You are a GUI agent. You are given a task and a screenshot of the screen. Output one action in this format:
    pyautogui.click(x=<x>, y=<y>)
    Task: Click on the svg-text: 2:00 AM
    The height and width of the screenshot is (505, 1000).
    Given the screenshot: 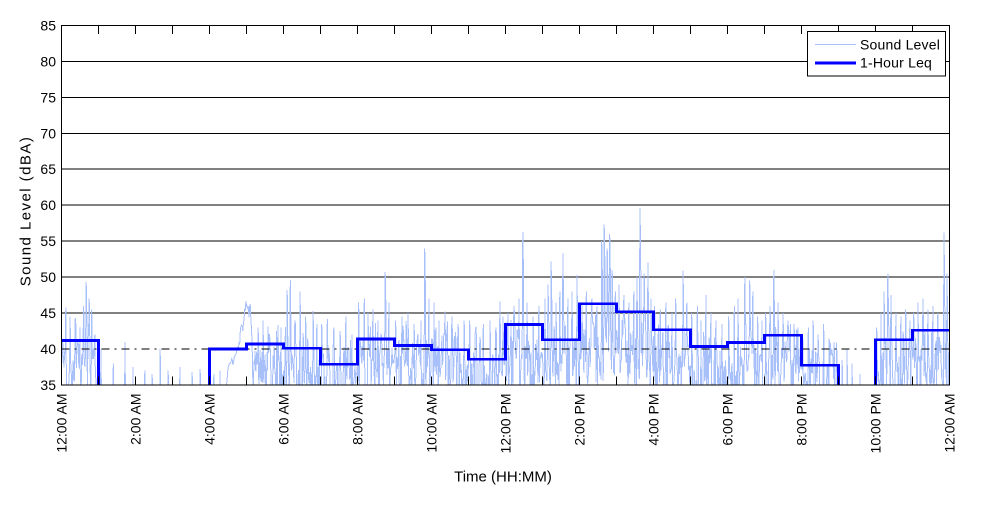 What is the action you would take?
    pyautogui.click(x=136, y=419)
    